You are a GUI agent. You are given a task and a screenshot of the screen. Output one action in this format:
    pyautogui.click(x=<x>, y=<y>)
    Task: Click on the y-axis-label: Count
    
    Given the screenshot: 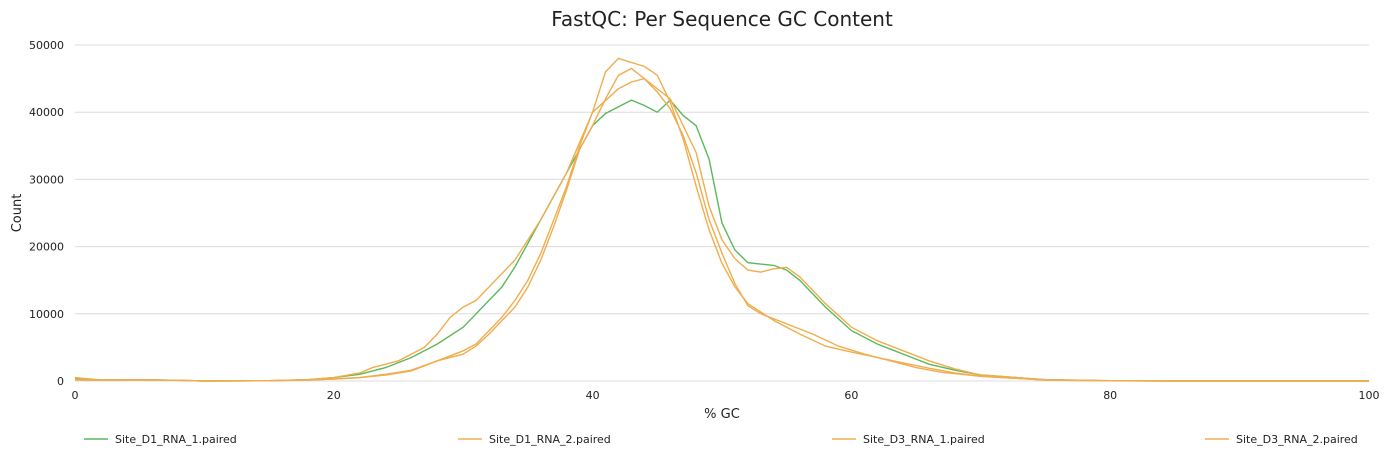 What is the action you would take?
    pyautogui.click(x=17, y=213)
    